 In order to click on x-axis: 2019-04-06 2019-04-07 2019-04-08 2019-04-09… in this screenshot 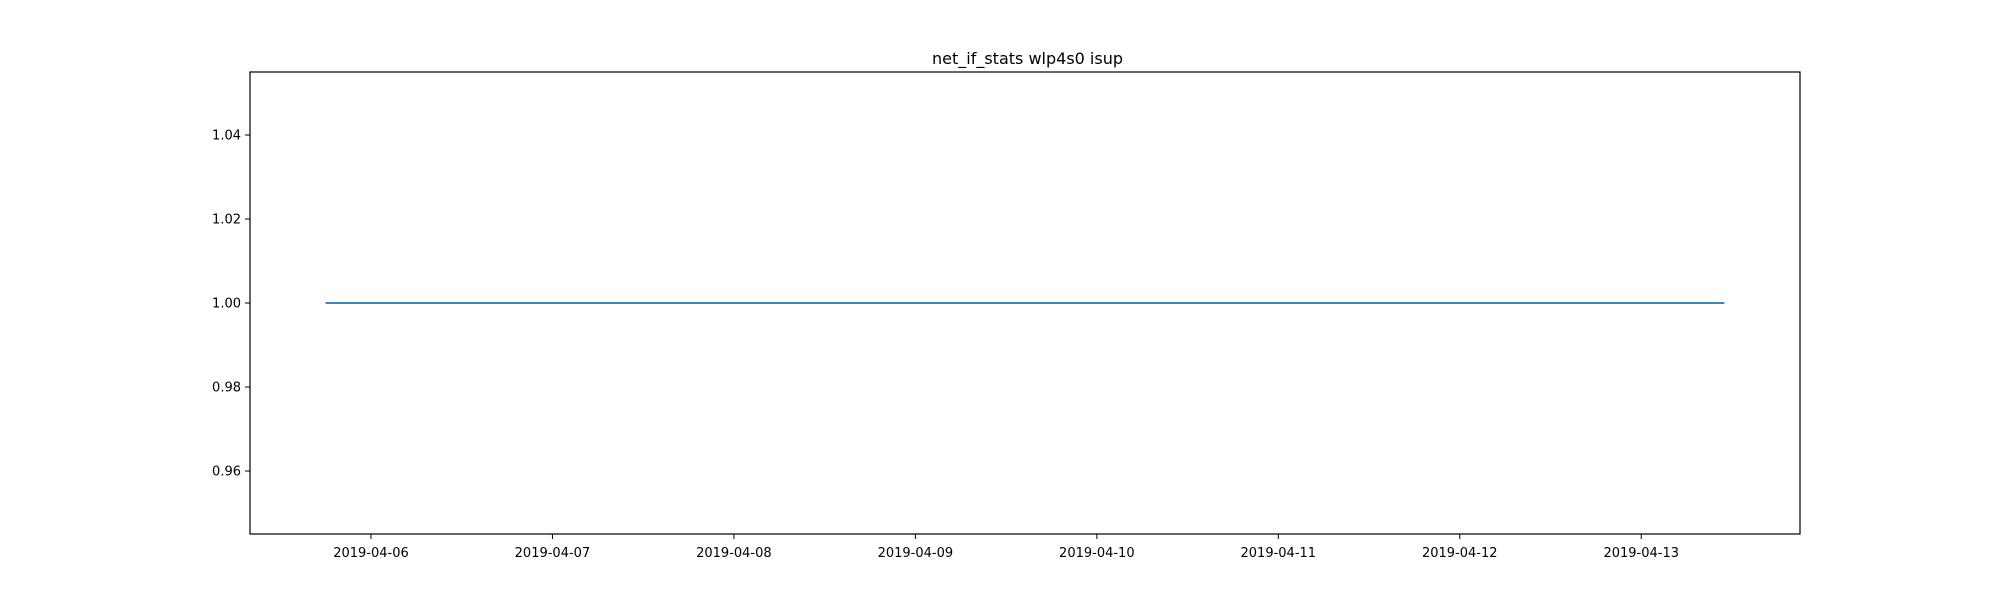, I will do `click(1006, 547)`.